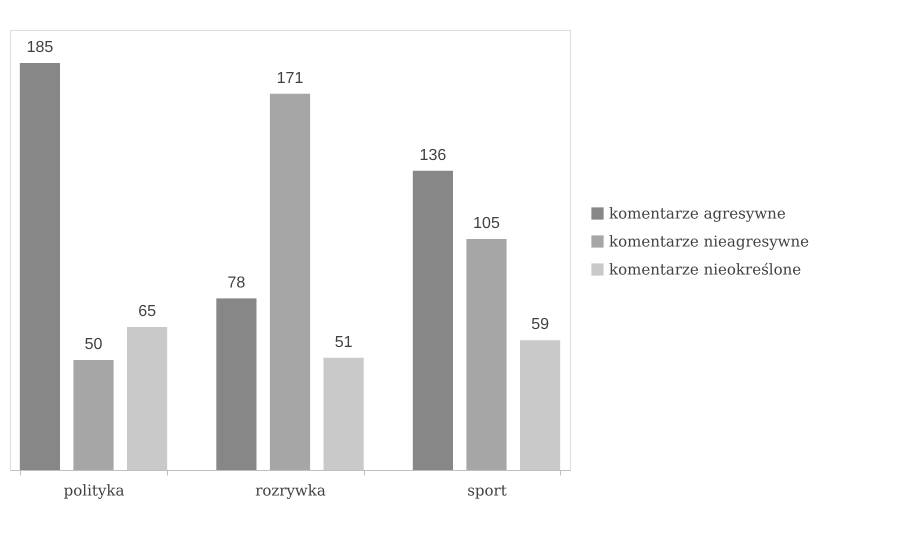 The height and width of the screenshot is (540, 917). Describe the element at coordinates (237, 283) in the screenshot. I see `data-label: 78` at that location.